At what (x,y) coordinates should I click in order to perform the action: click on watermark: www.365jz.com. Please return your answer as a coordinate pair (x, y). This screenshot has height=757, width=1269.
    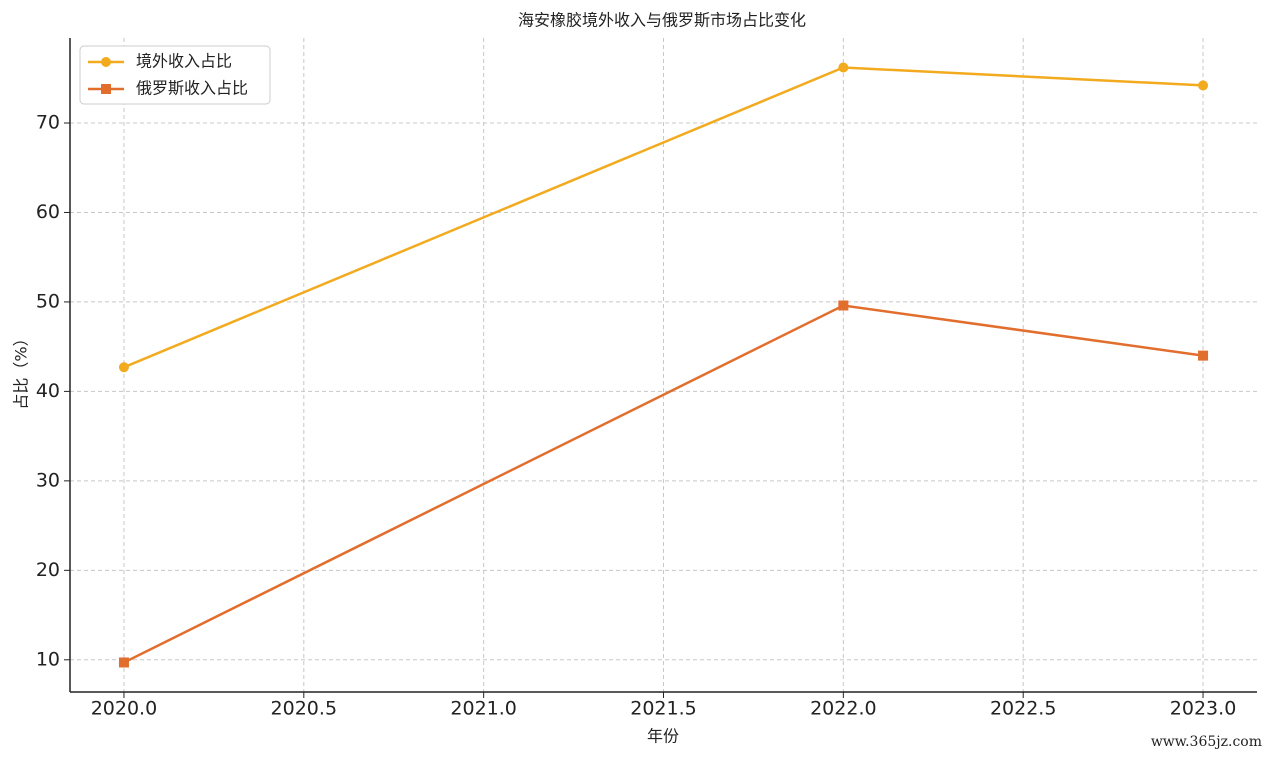
    Looking at the image, I should click on (1206, 742).